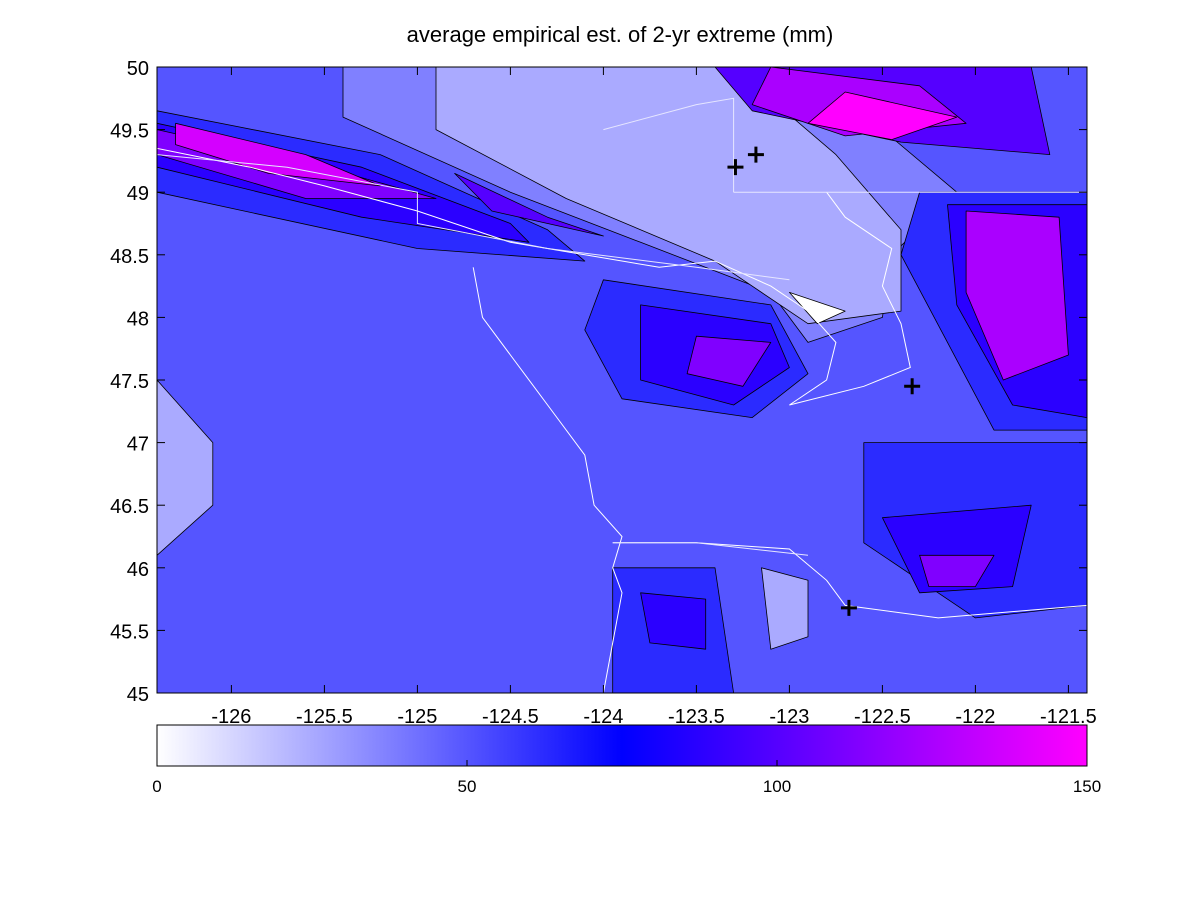 This screenshot has height=900, width=1200. What do you see at coordinates (231, 717) in the screenshot?
I see `x-tick-label-0: -126` at bounding box center [231, 717].